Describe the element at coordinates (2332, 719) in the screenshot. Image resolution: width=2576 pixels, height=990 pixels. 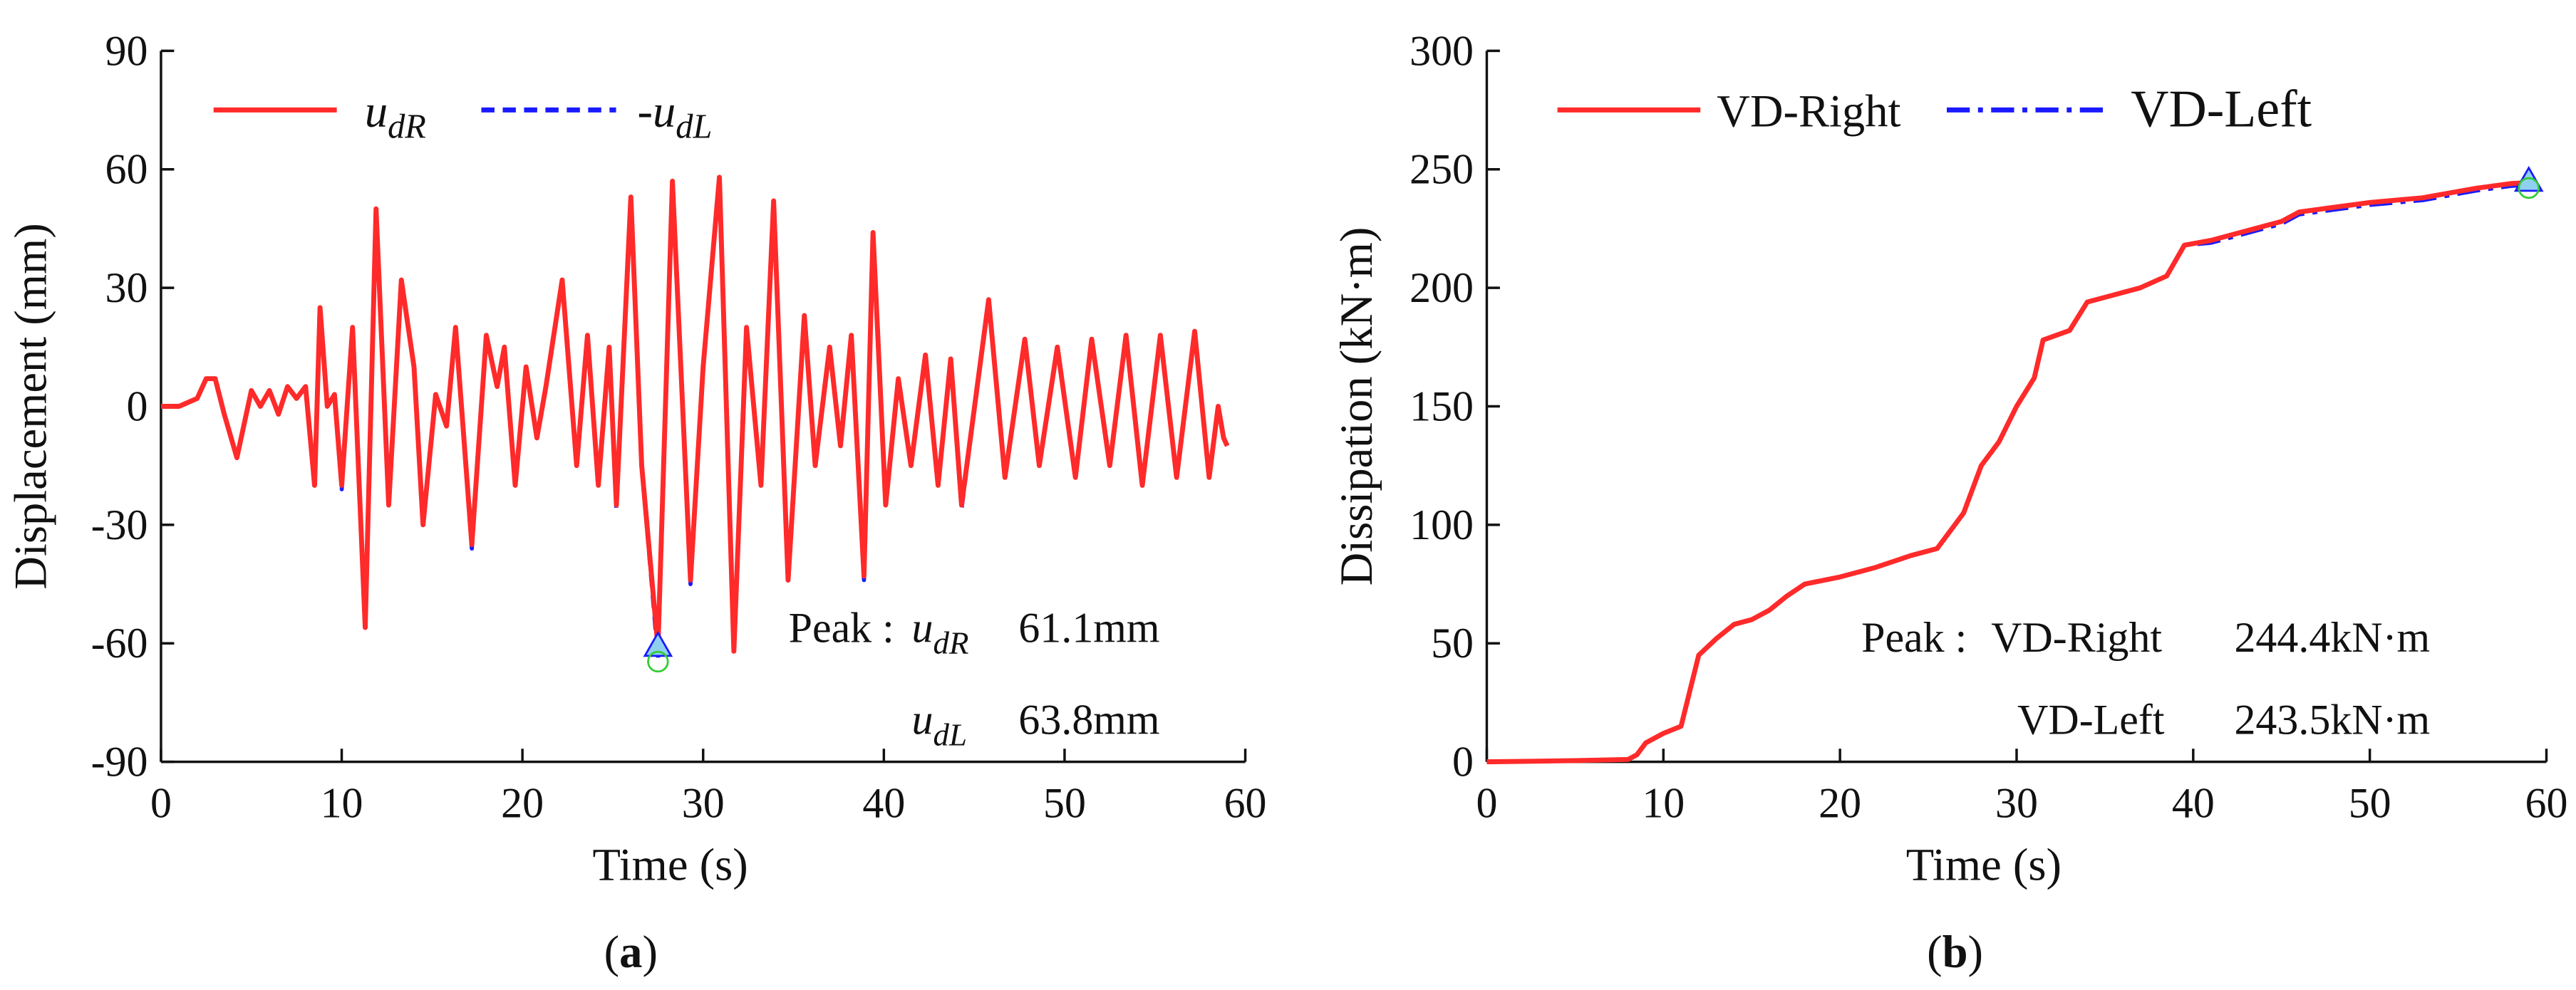
I see `peak-value: 243.5kN·m` at that location.